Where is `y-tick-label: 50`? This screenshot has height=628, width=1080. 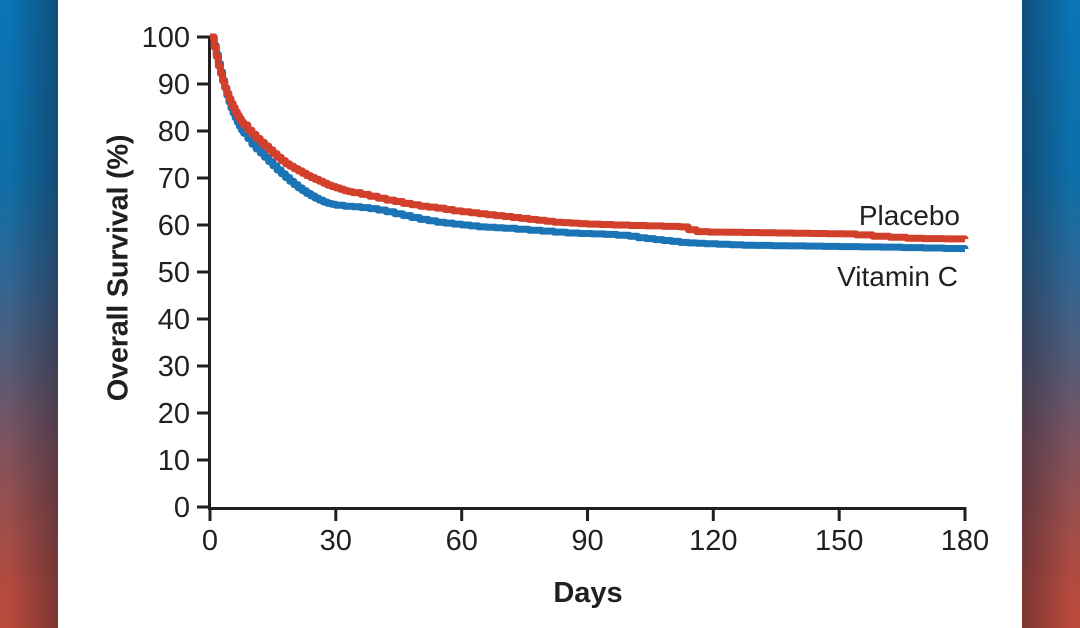
y-tick-label: 50 is located at coordinates (174, 273).